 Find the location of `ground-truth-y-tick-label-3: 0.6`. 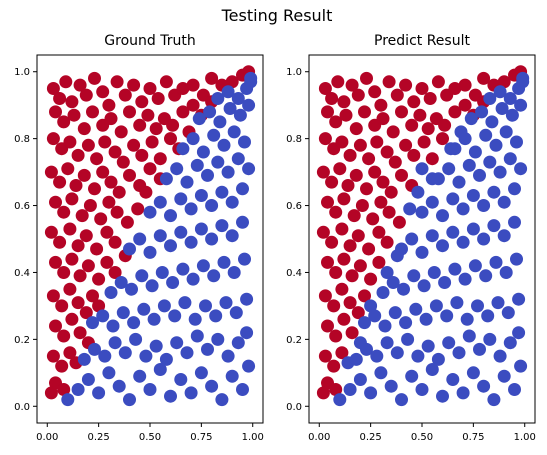

ground-truth-y-tick-label-3: 0.6 is located at coordinates (22, 206).